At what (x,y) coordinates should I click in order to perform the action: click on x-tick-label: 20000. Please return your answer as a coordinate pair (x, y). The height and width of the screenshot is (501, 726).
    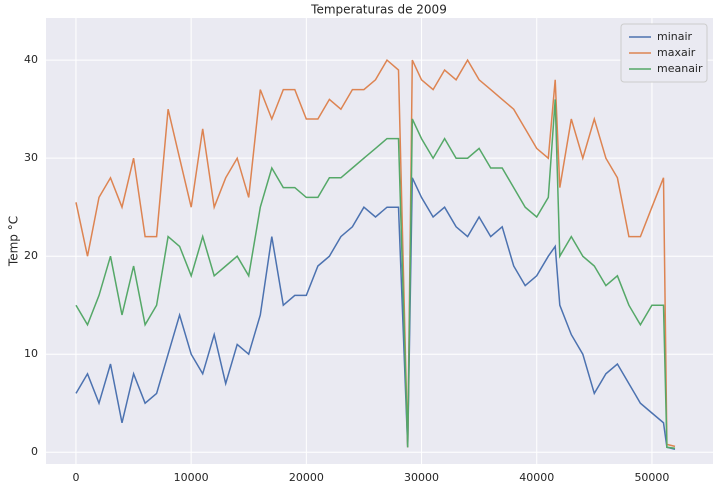
    Looking at the image, I should click on (306, 477).